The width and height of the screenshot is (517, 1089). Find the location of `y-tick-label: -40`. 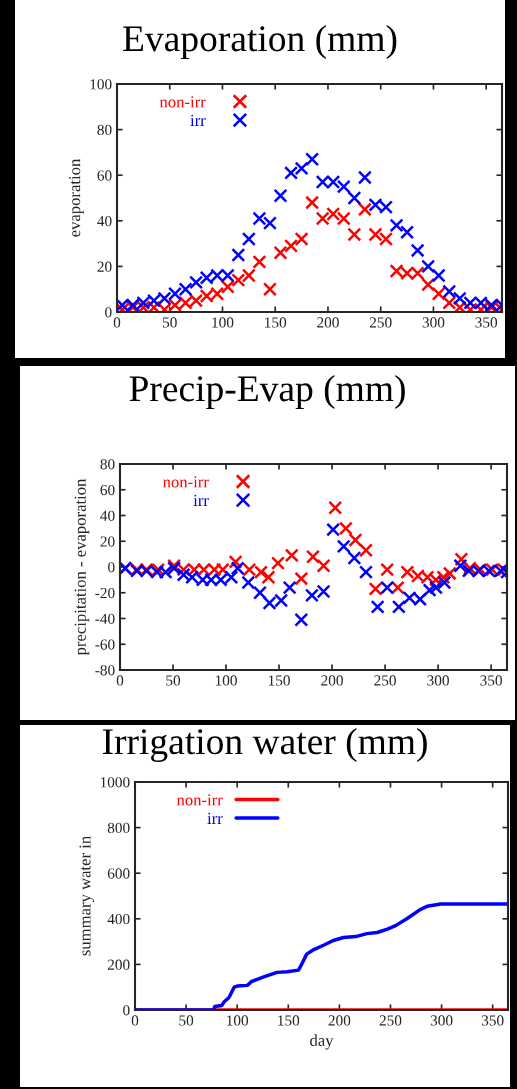

y-tick-label: -40 is located at coordinates (105, 618).